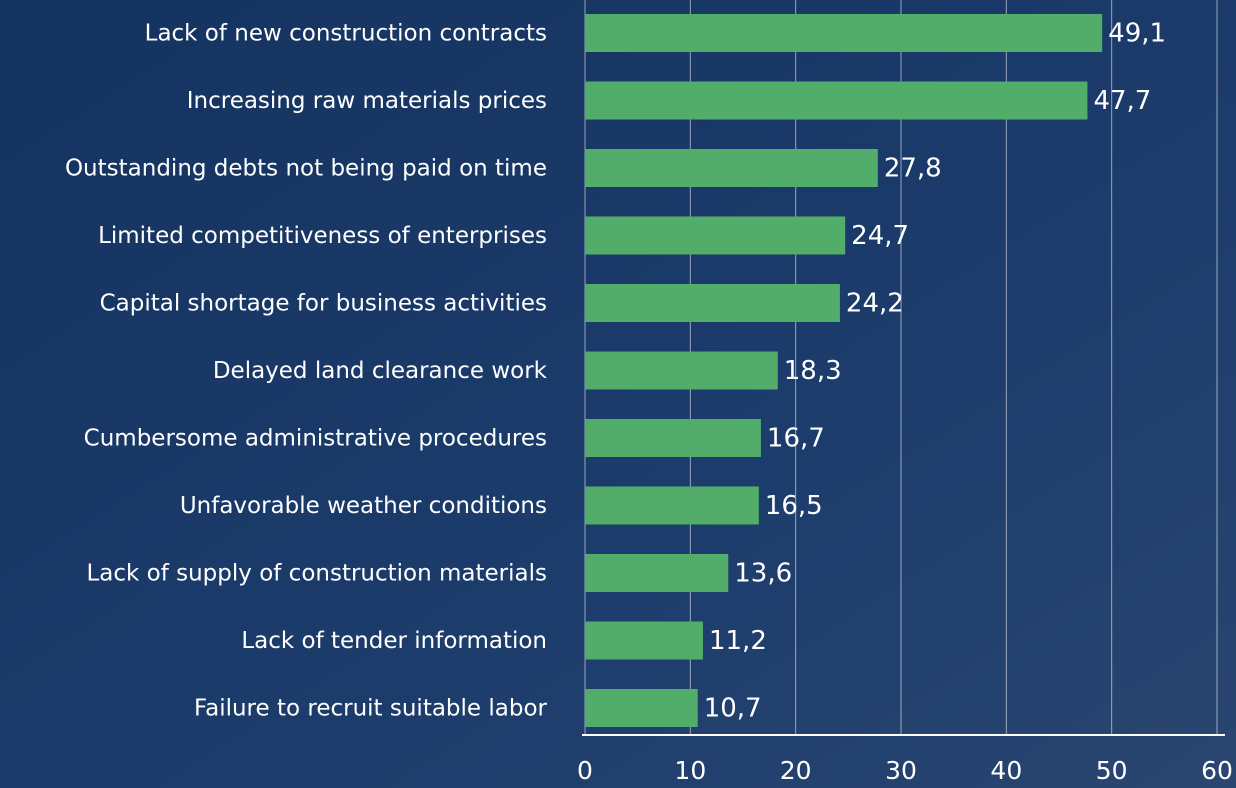 The height and width of the screenshot is (788, 1236). Describe the element at coordinates (690, 770) in the screenshot. I see `x-tick-label: 10` at that location.